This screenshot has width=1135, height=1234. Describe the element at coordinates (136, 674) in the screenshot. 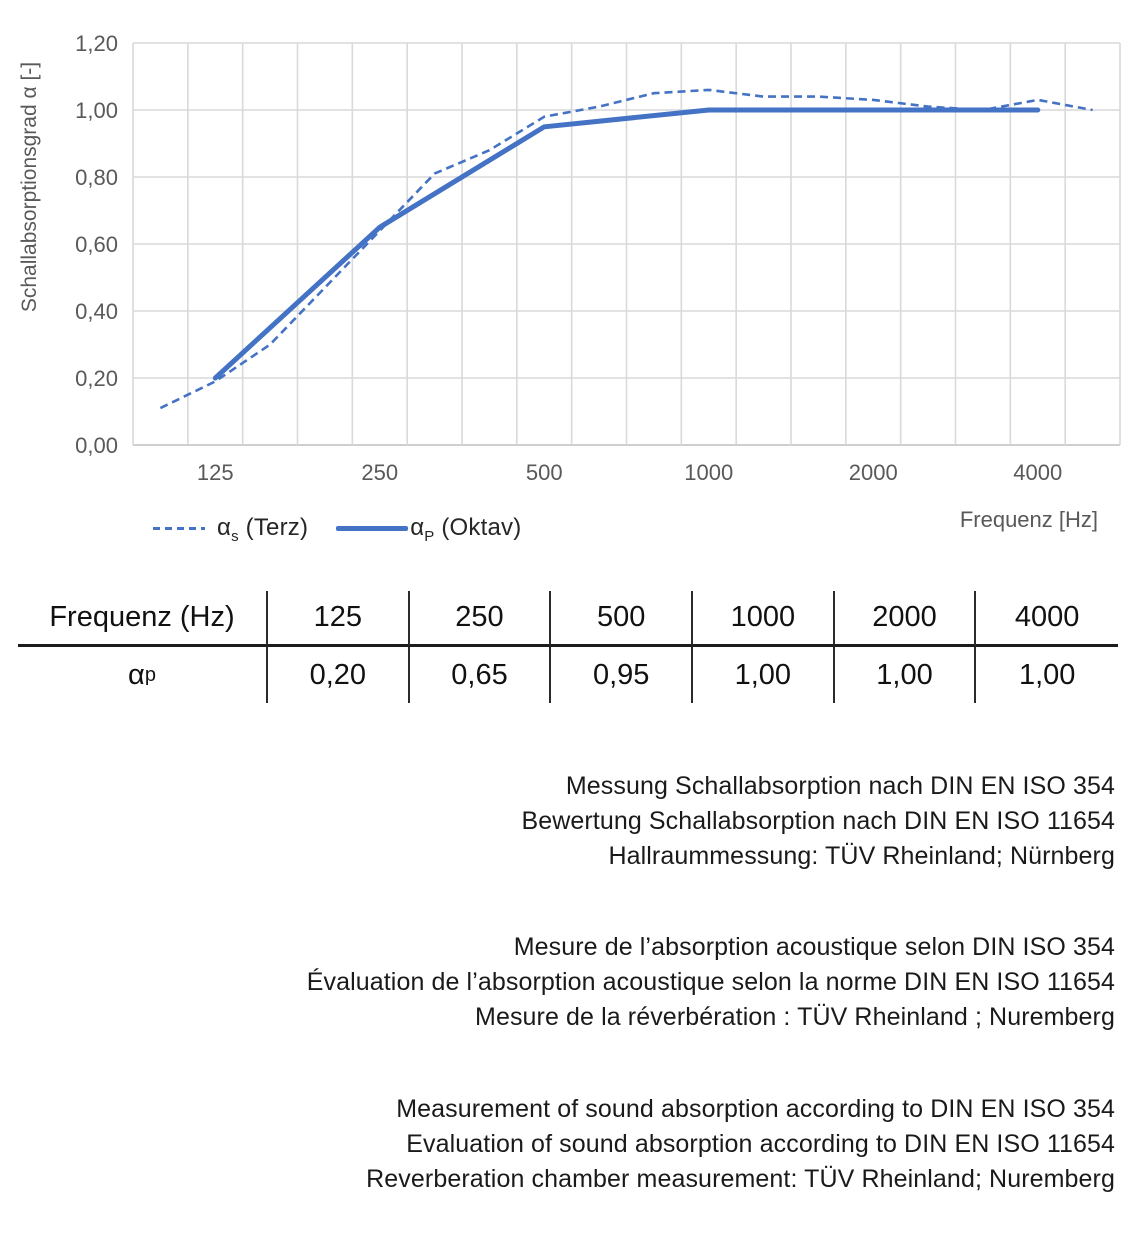

I see `alpha-symbol: α` at that location.